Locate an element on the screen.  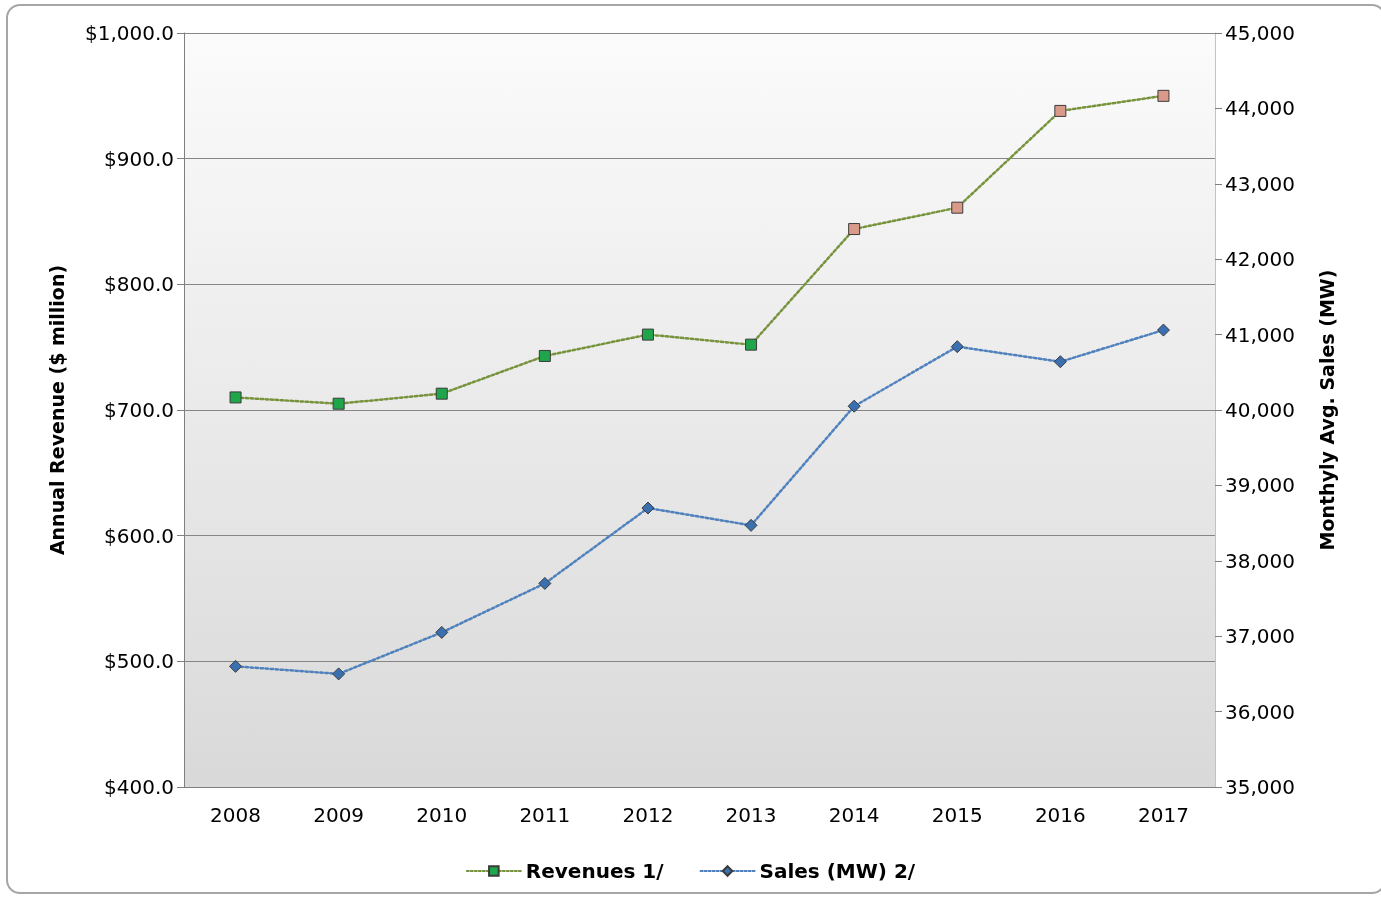
x-tick-label: 2015 is located at coordinates (957, 815).